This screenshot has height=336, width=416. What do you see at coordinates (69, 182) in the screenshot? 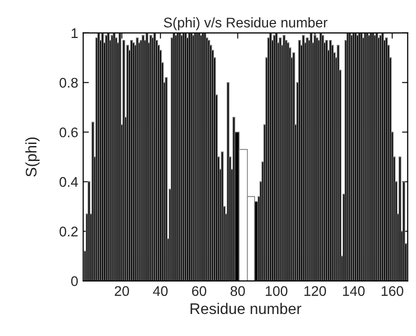
I see `y-tick-label: 0.4` at bounding box center [69, 182].